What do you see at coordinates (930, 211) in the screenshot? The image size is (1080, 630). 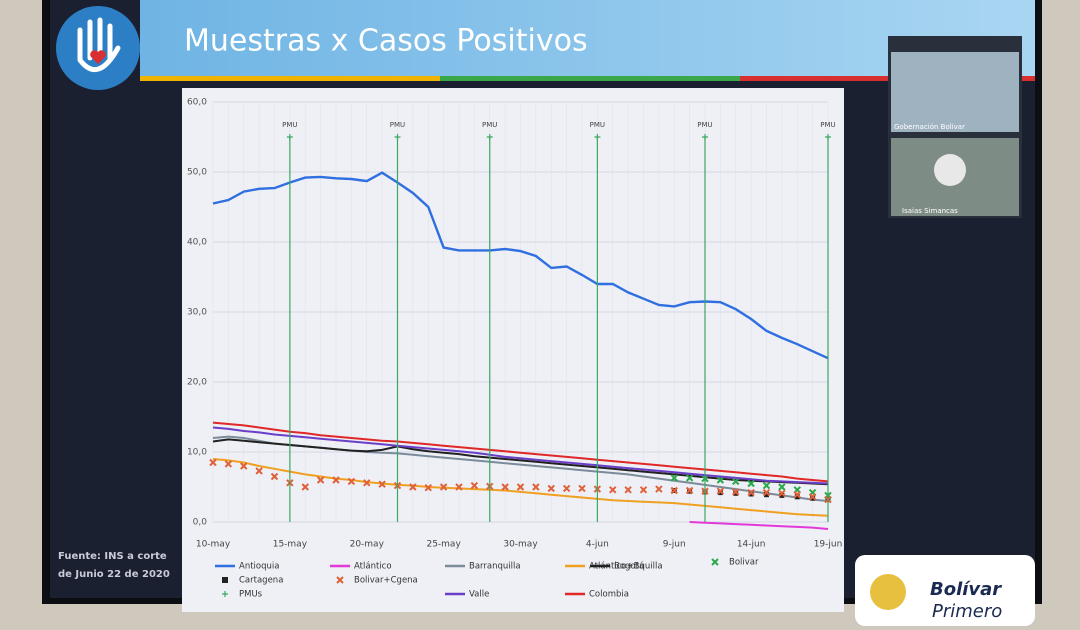 I see `participant-name: Isaias Simancas` at bounding box center [930, 211].